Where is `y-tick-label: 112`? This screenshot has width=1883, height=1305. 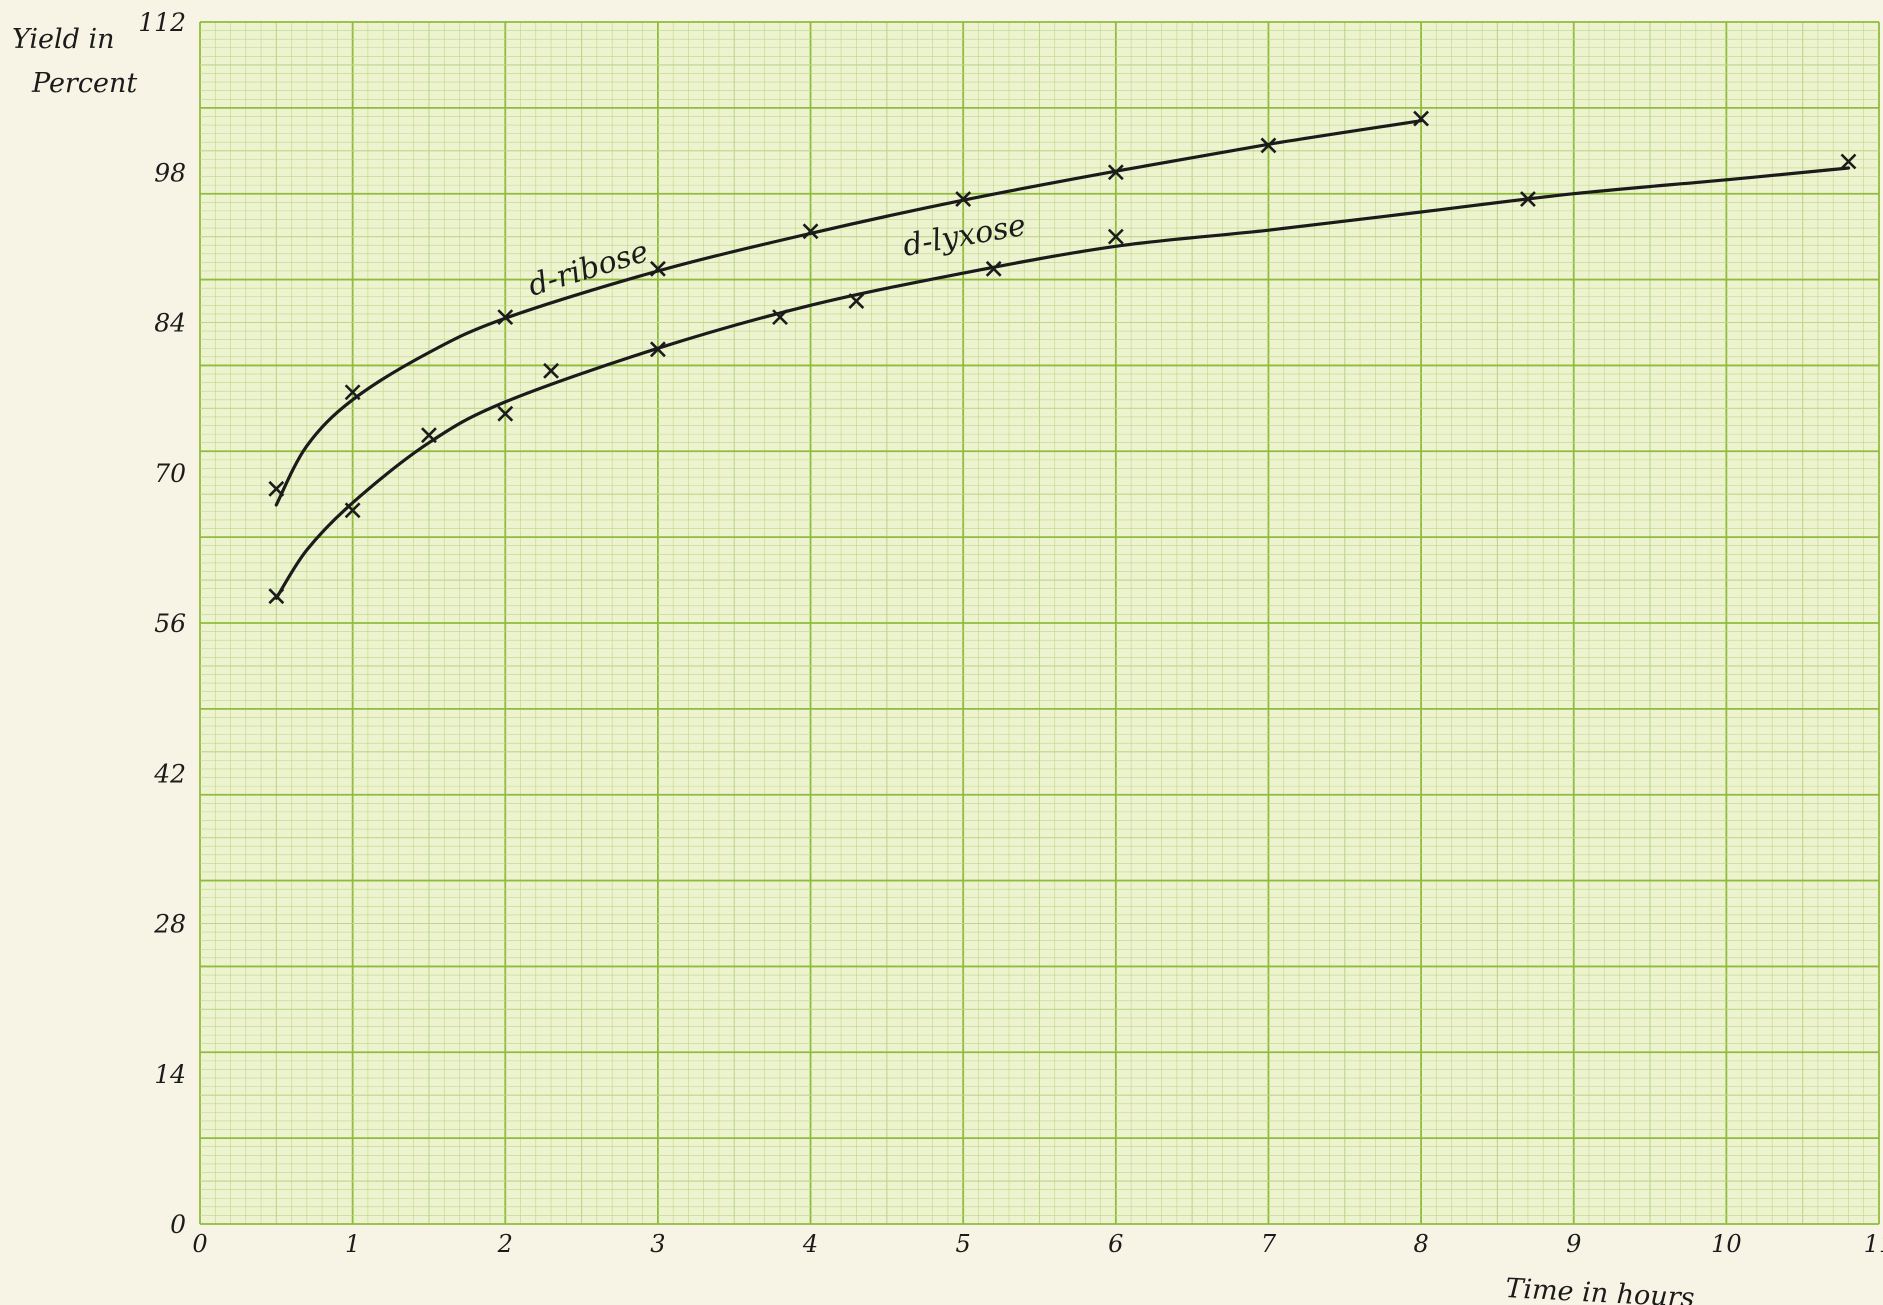
y-tick-label: 112 is located at coordinates (162, 22).